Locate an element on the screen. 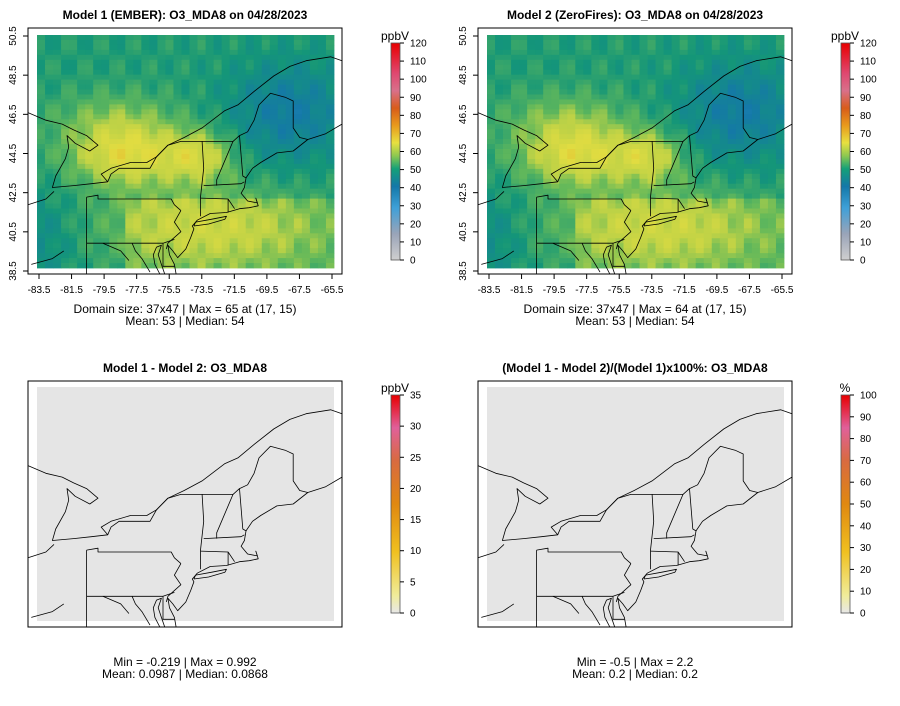  boundary-line is located at coordinates (134, 555).